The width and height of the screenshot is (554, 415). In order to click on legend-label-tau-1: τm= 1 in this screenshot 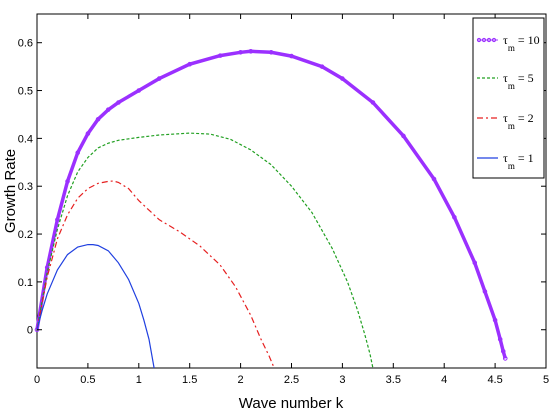, I will do `click(518, 161)`.